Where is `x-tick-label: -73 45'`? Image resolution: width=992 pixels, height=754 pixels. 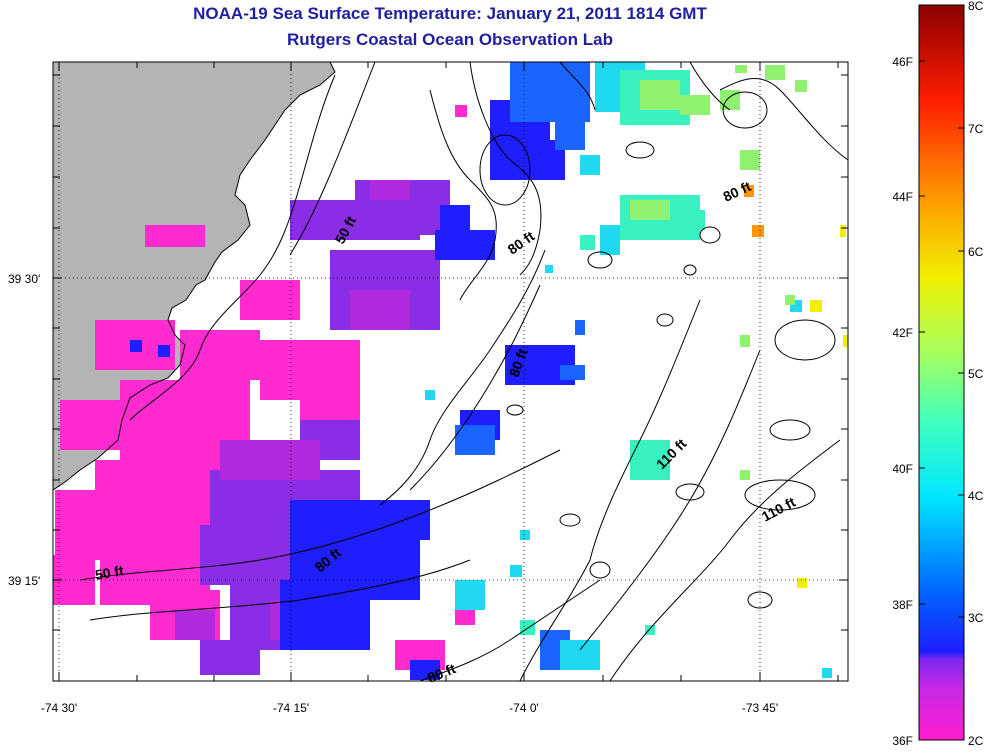
x-tick-label: -73 45' is located at coordinates (760, 708).